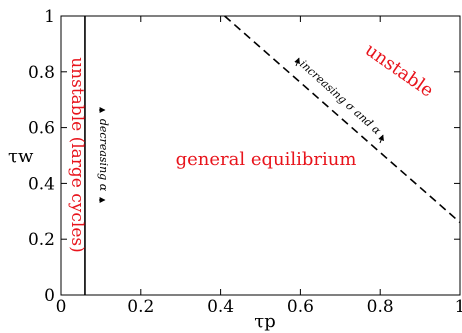  Describe the element at coordinates (340, 98) in the screenshot. I see `arrow-diagonal-label: increasing σ and α` at that location.